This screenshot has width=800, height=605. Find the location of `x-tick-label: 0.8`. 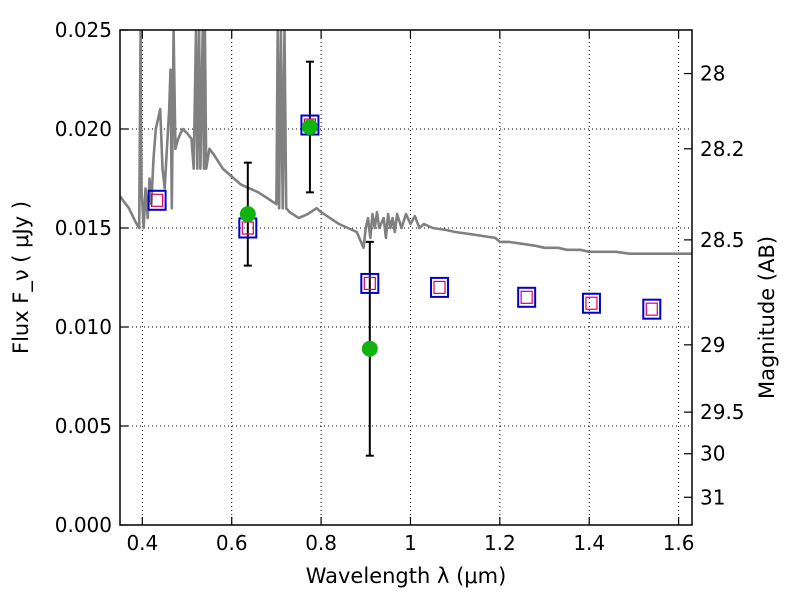

x-tick-label: 0.8 is located at coordinates (321, 543).